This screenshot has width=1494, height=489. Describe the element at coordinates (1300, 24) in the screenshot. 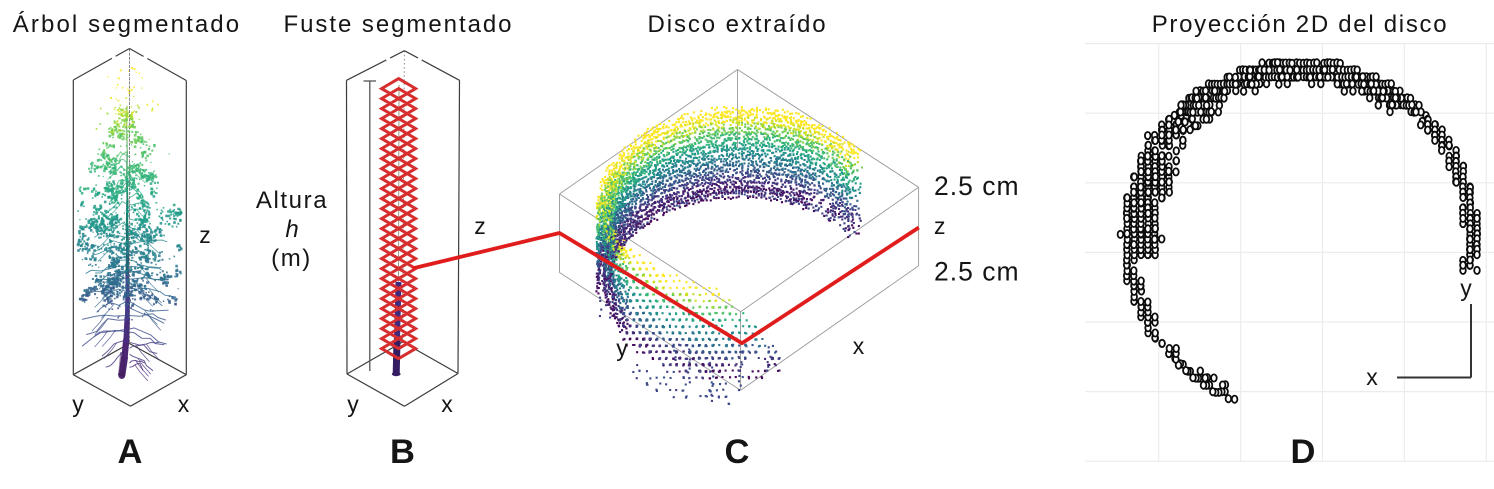

I see `svg-text: Proyección 2D del disco` at that location.